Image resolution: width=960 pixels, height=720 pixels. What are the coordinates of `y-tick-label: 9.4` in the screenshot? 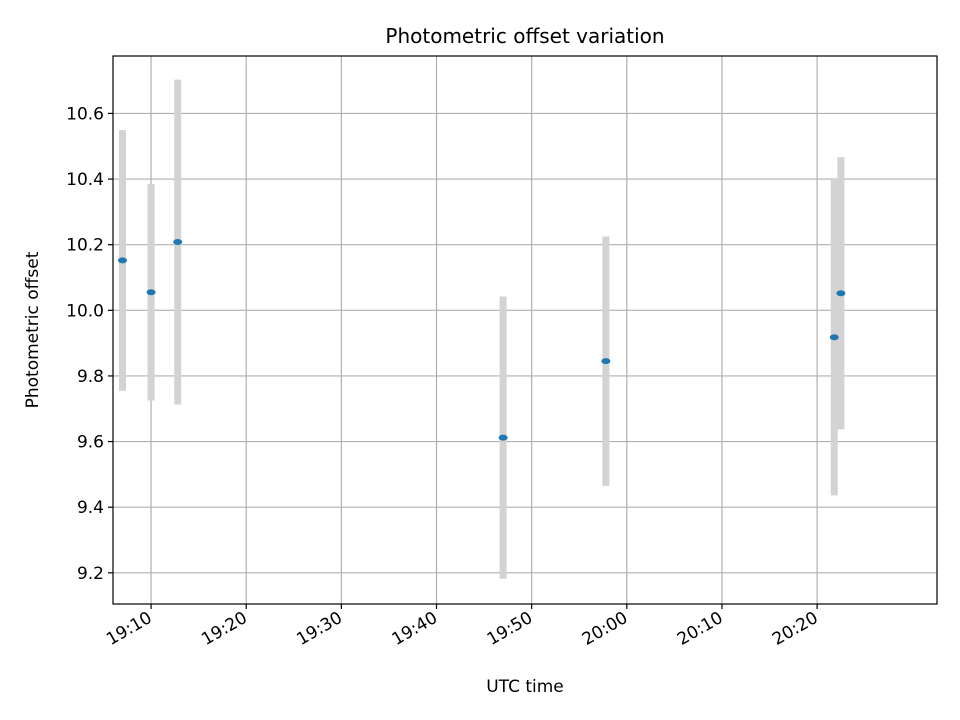 It's located at (90, 508).